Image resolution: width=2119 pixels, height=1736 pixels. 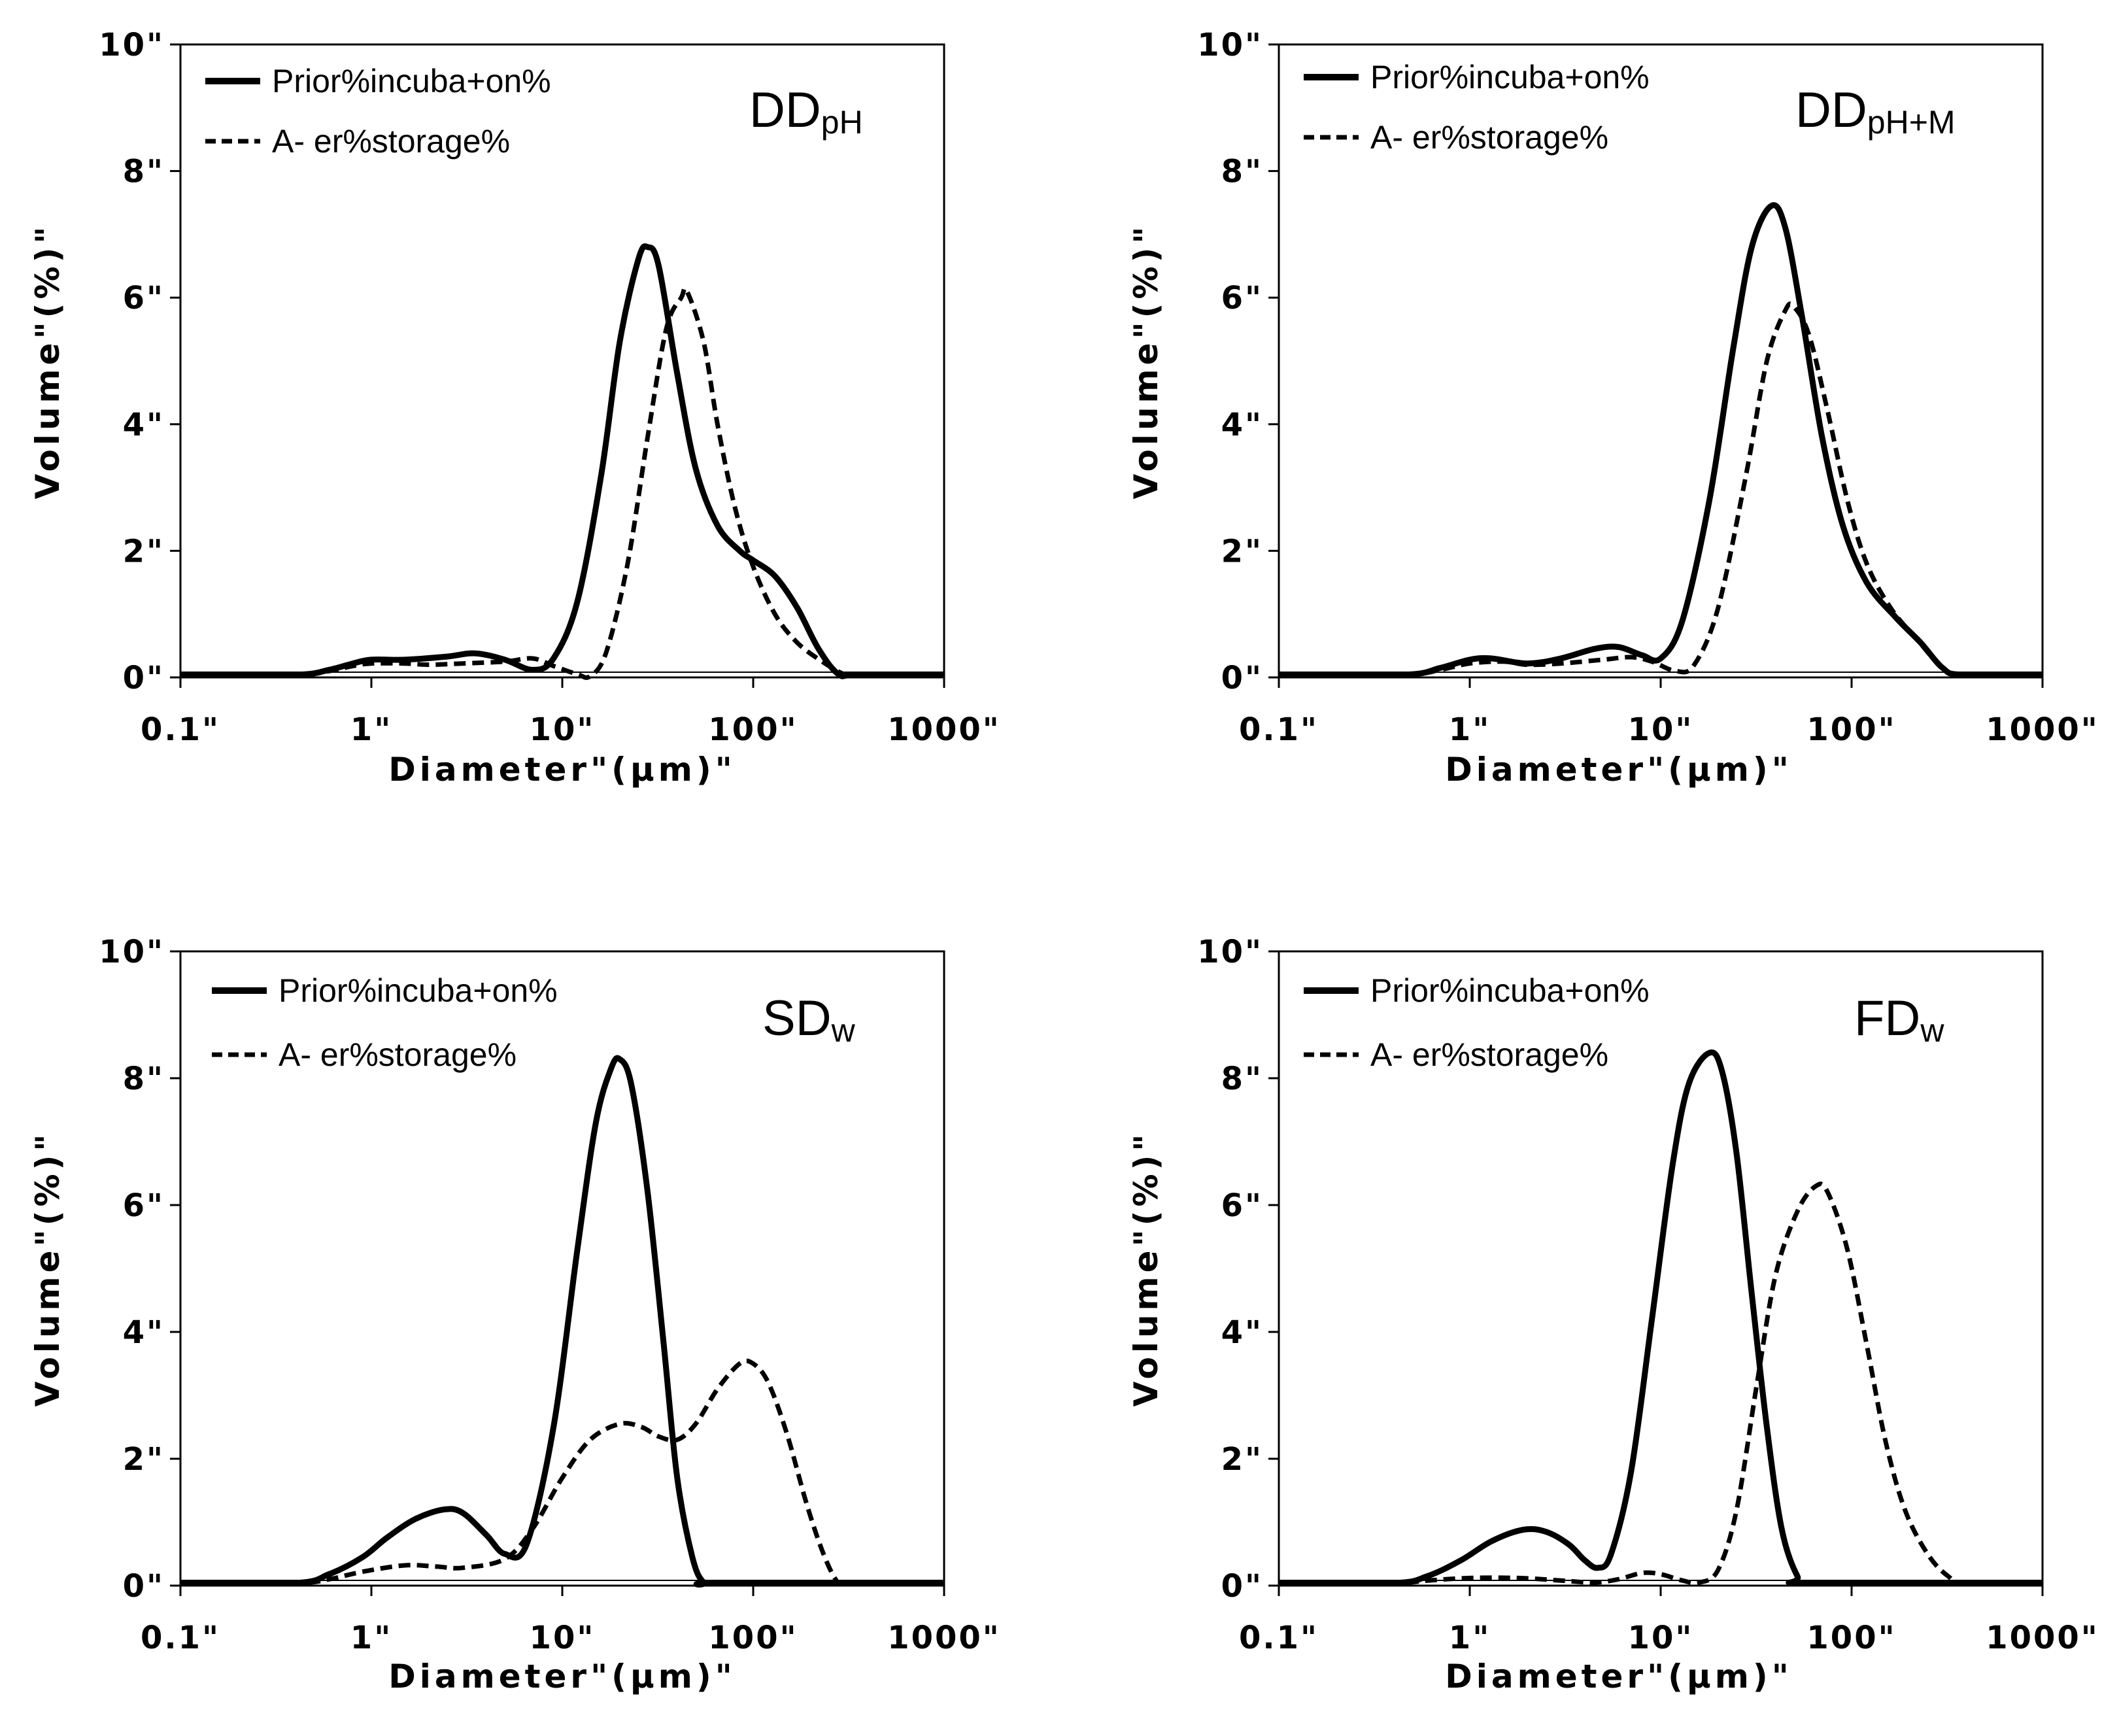 I want to click on panel-label: DDpH+M, so click(x=1876, y=111).